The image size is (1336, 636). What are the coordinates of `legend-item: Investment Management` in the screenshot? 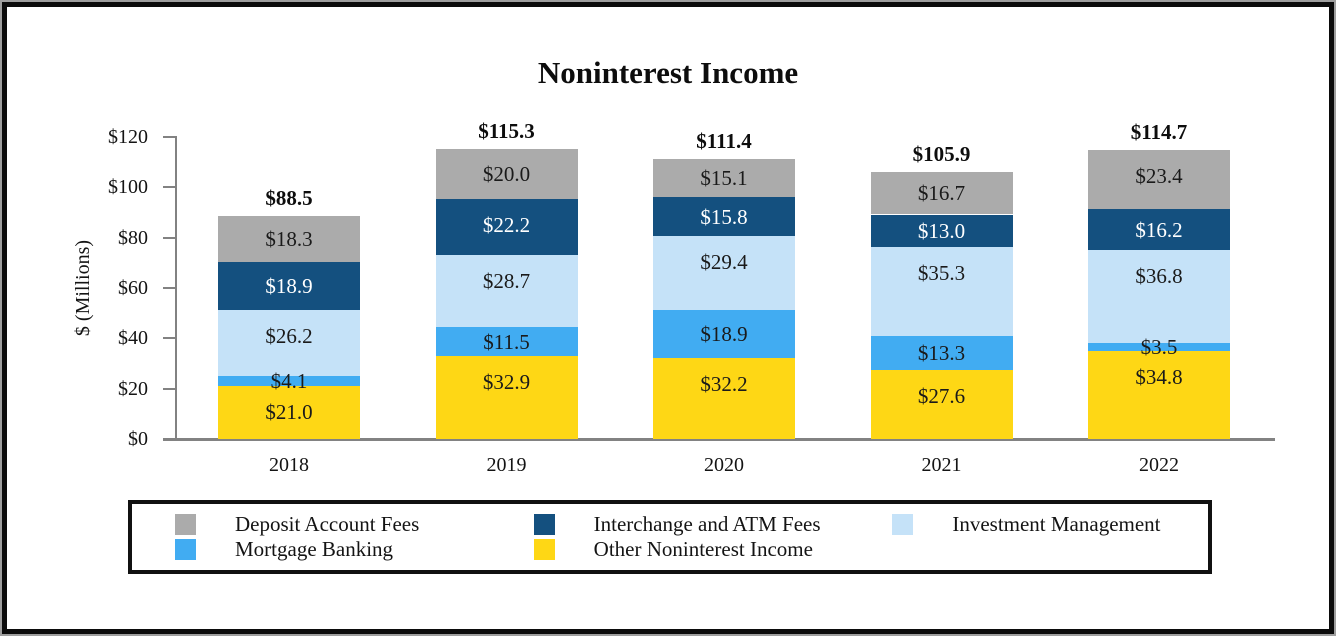 It's located at (1028, 524).